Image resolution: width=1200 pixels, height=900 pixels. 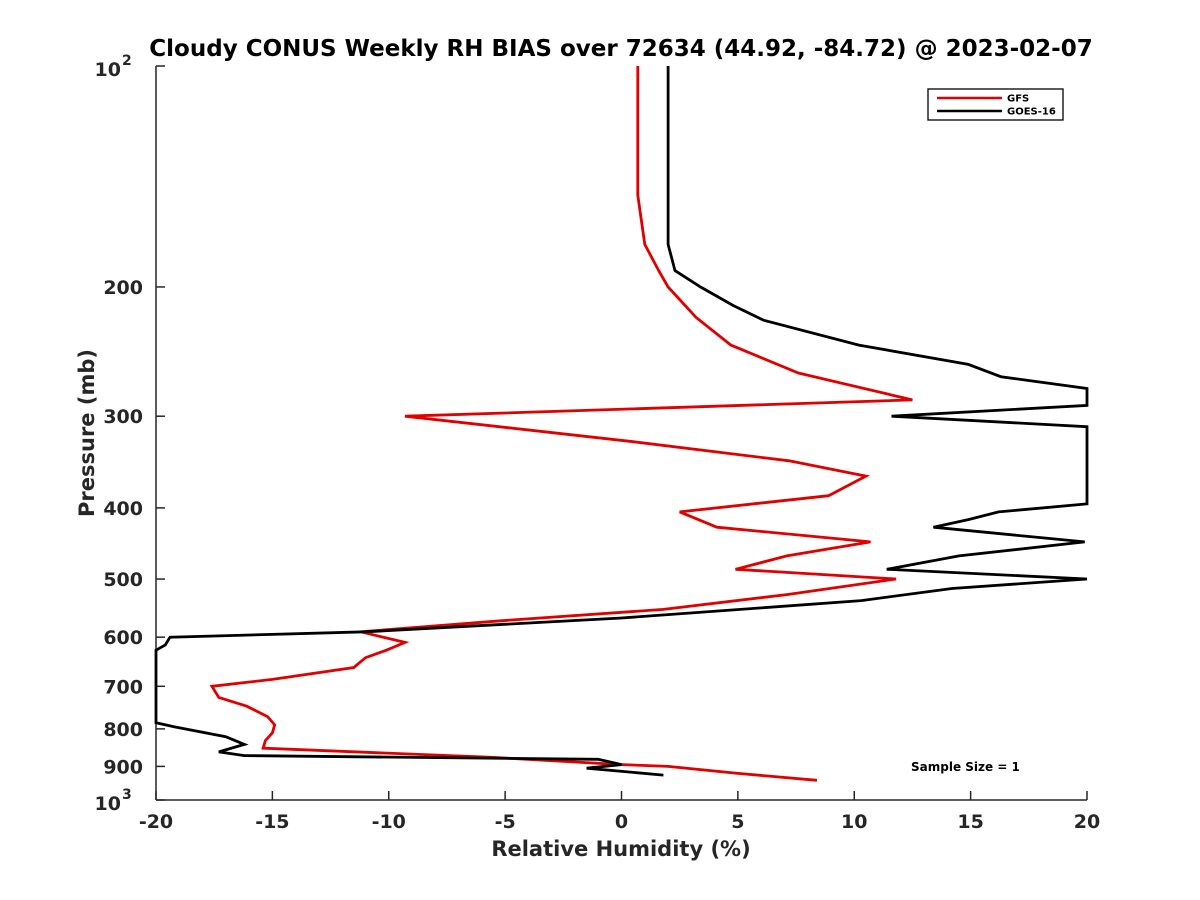 I want to click on x-ticks: -20 -15 -10 -5 0 5 10 15 20, so click(x=619, y=812).